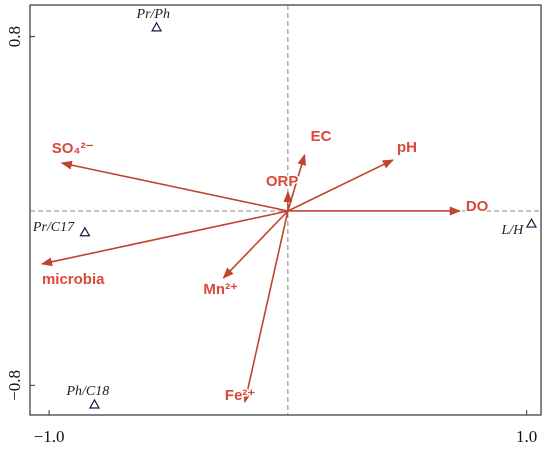 Image resolution: width=550 pixels, height=453 pixels. I want to click on arrow-label: Fe²⁺, so click(240, 395).